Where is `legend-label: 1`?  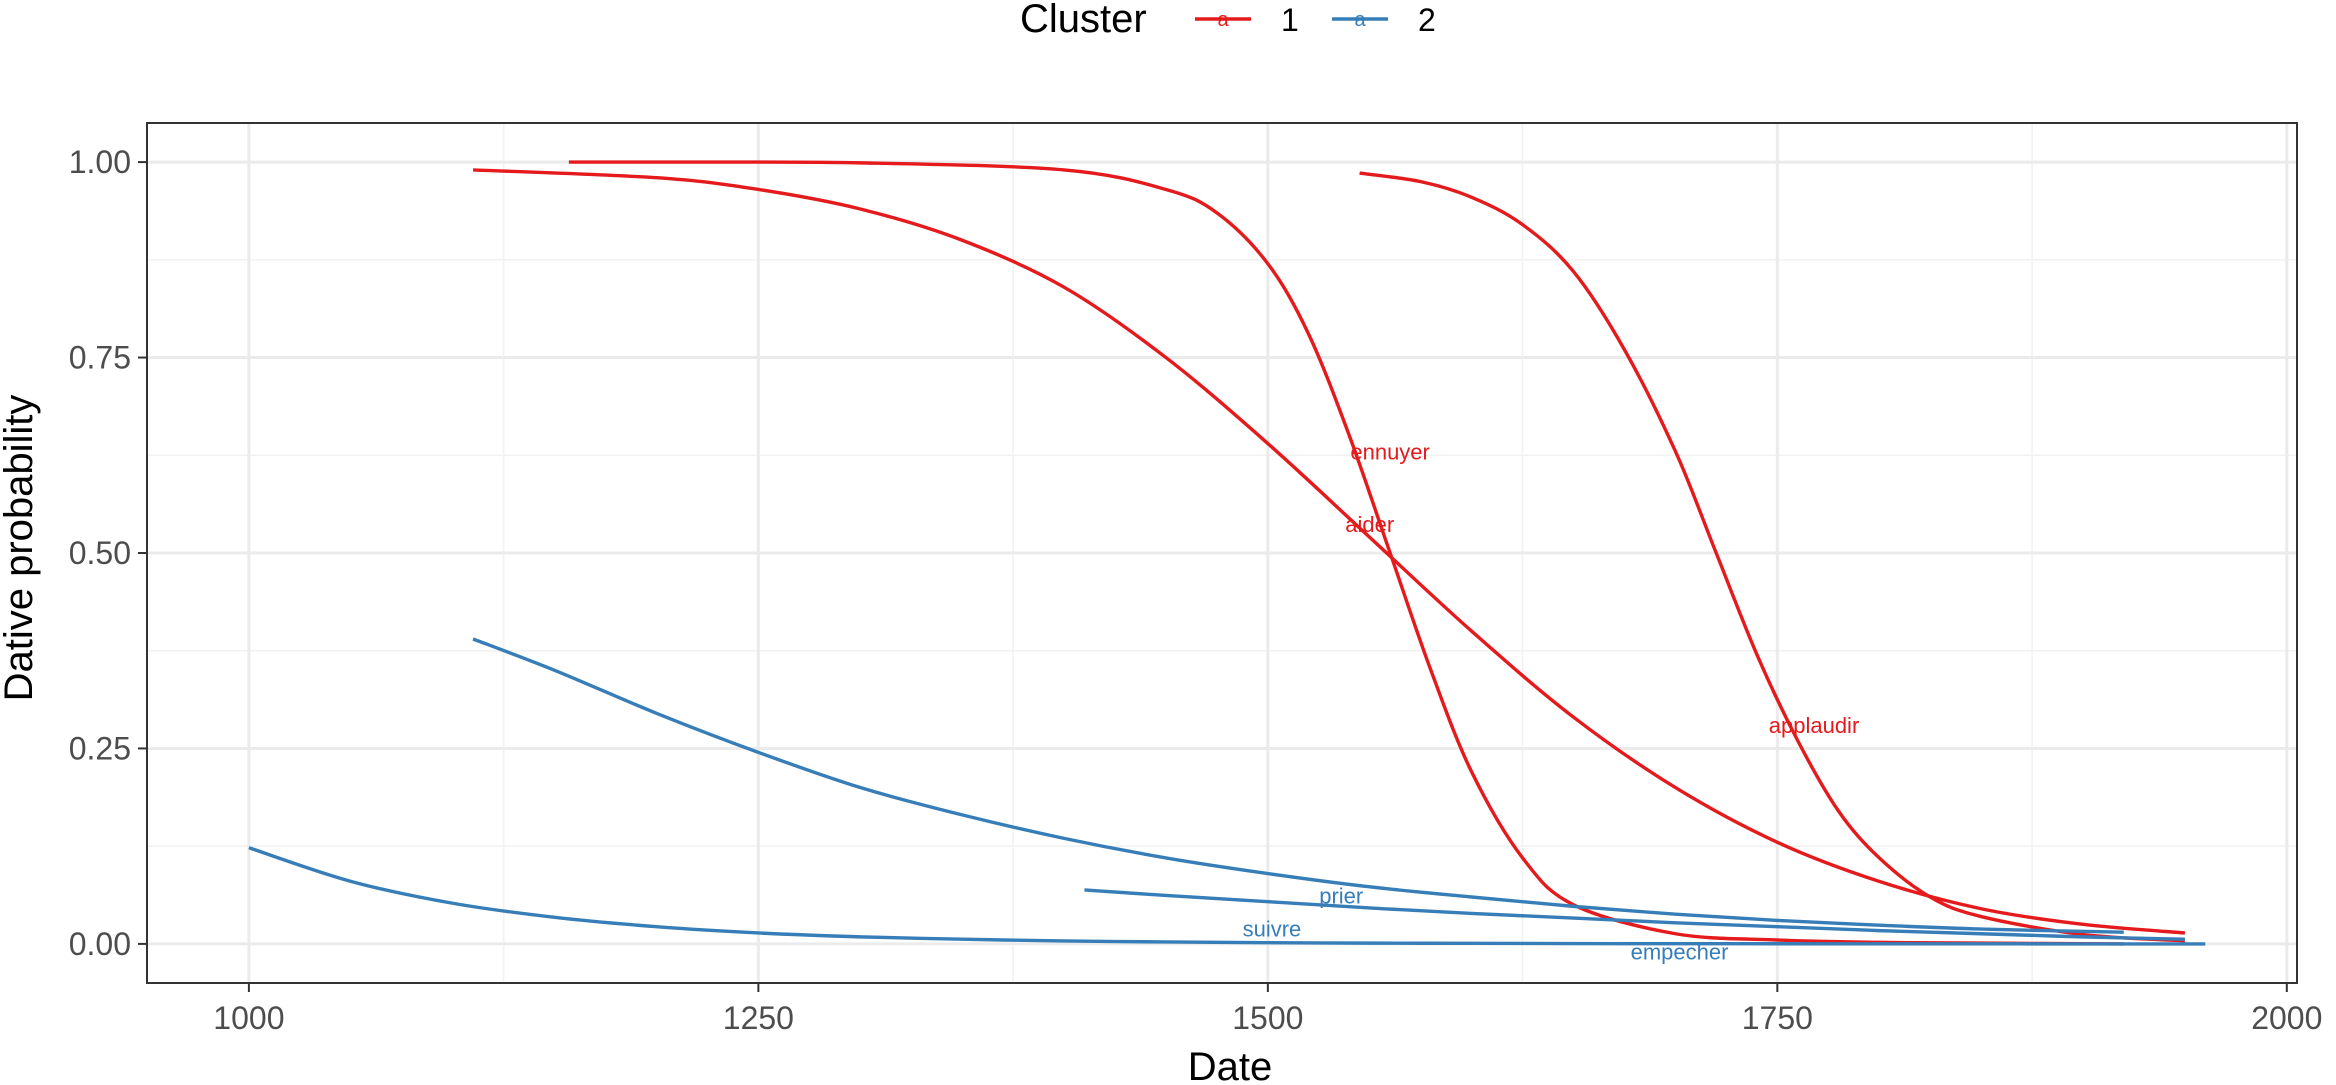
legend-label: 1 is located at coordinates (1290, 20).